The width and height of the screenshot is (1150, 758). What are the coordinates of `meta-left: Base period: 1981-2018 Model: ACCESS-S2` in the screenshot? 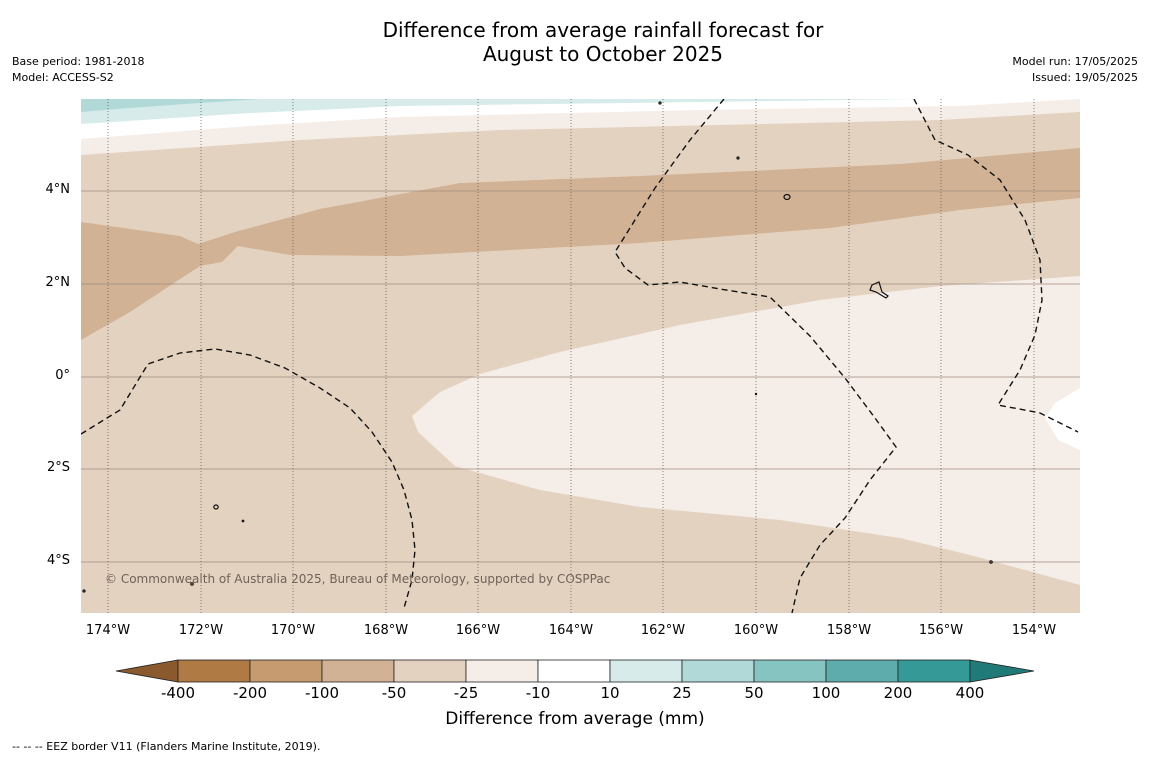 It's located at (78, 70).